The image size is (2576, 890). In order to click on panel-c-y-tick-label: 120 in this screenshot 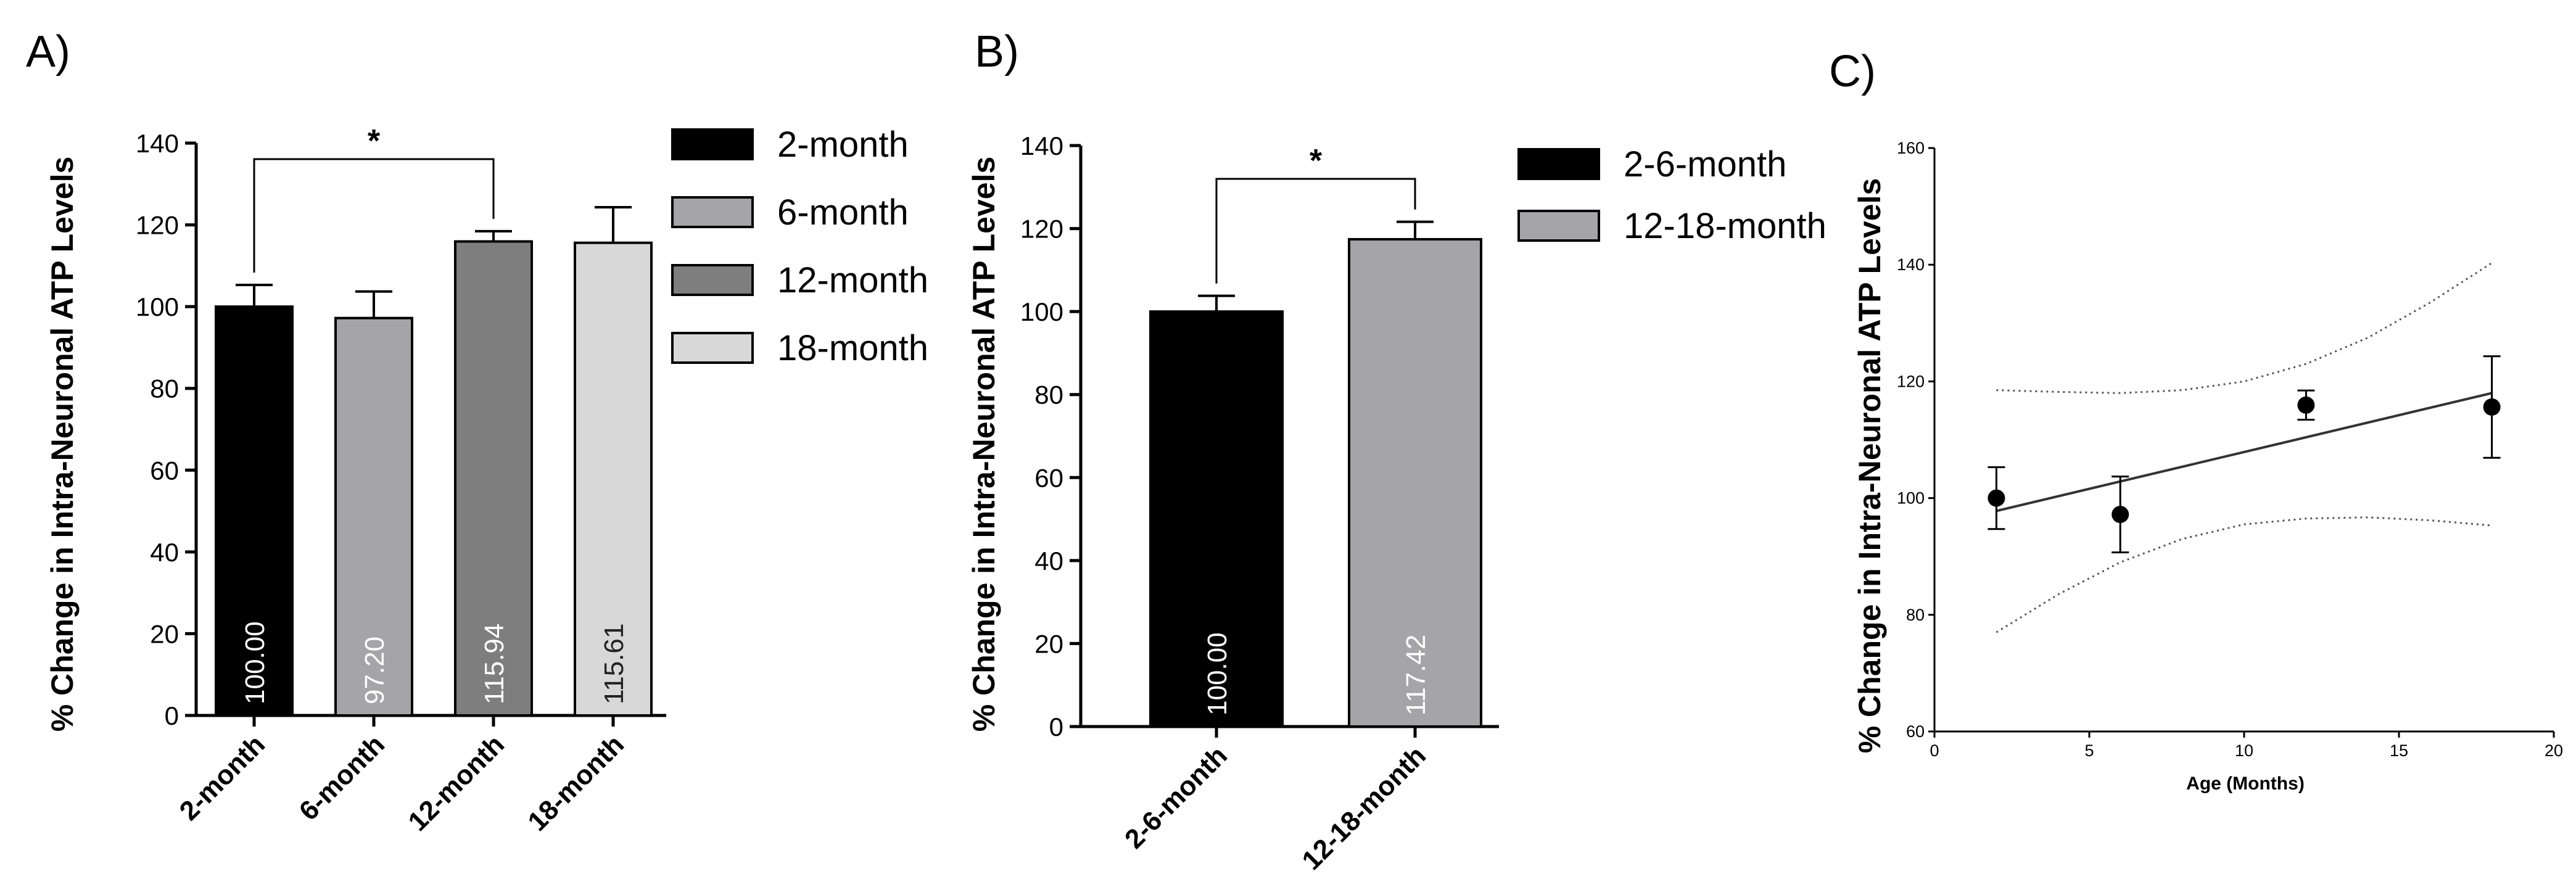, I will do `click(1911, 381)`.